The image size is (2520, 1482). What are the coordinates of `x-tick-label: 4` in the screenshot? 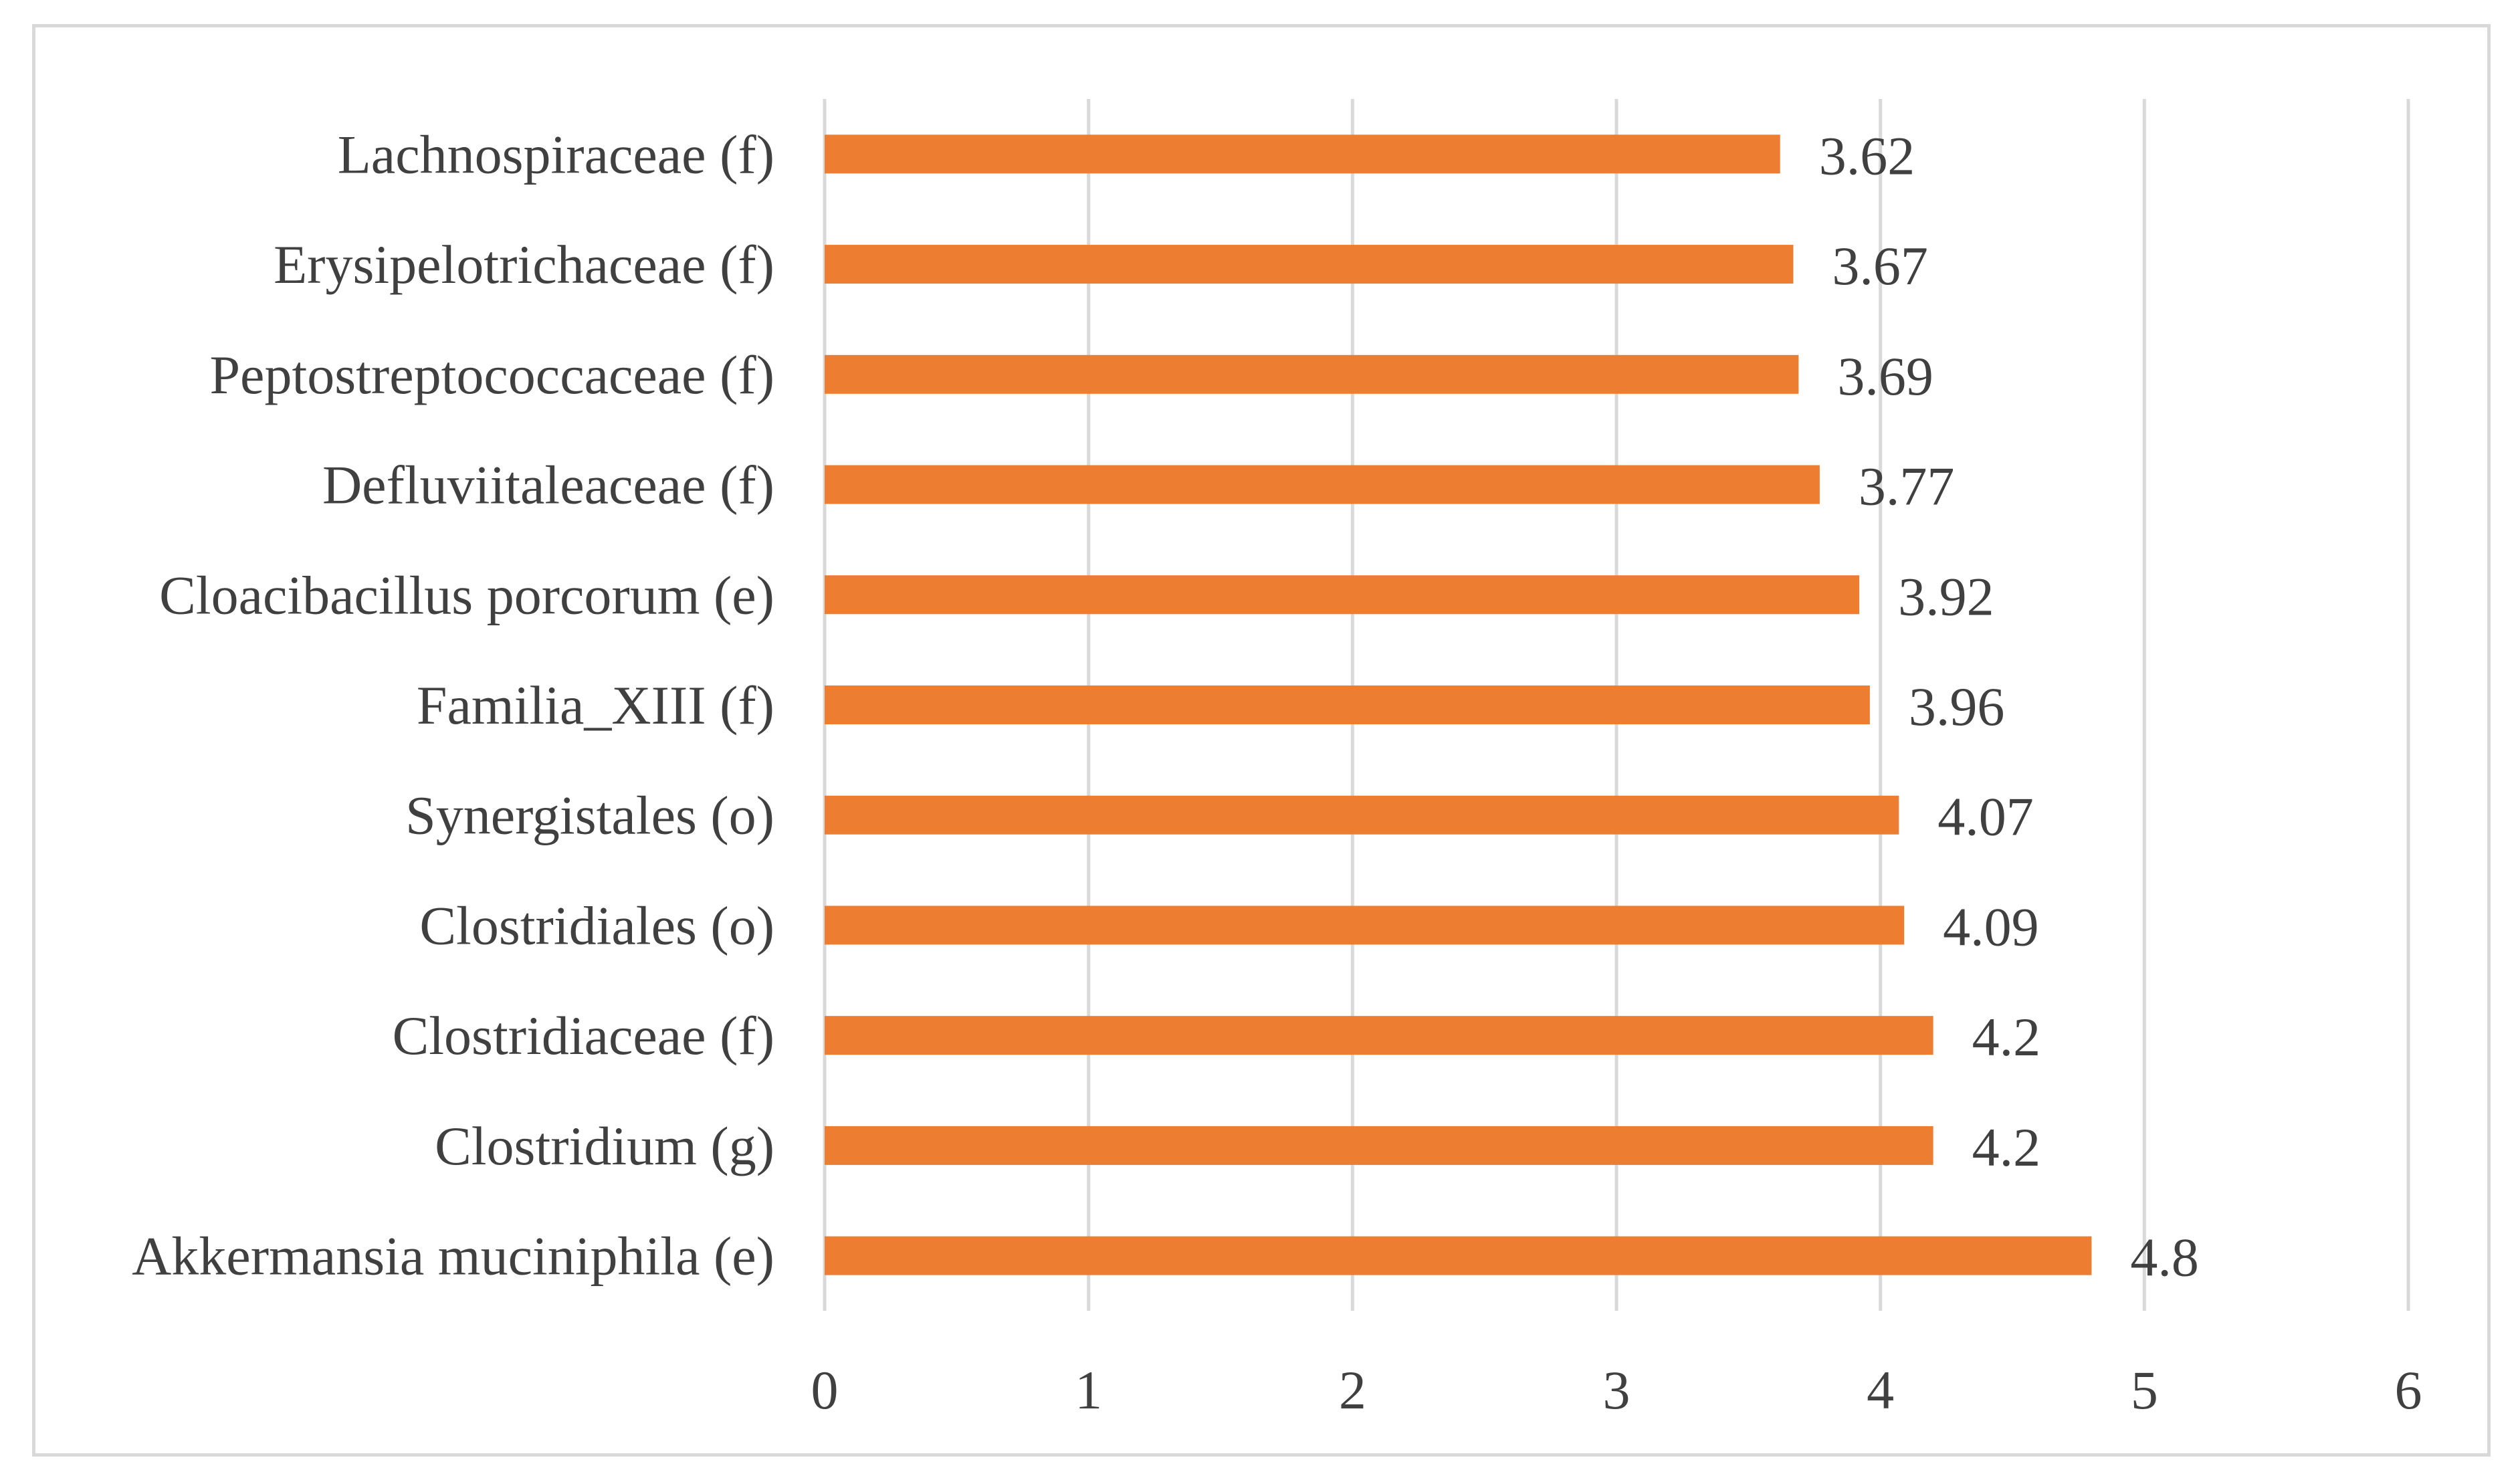 It's located at (1880, 1390).